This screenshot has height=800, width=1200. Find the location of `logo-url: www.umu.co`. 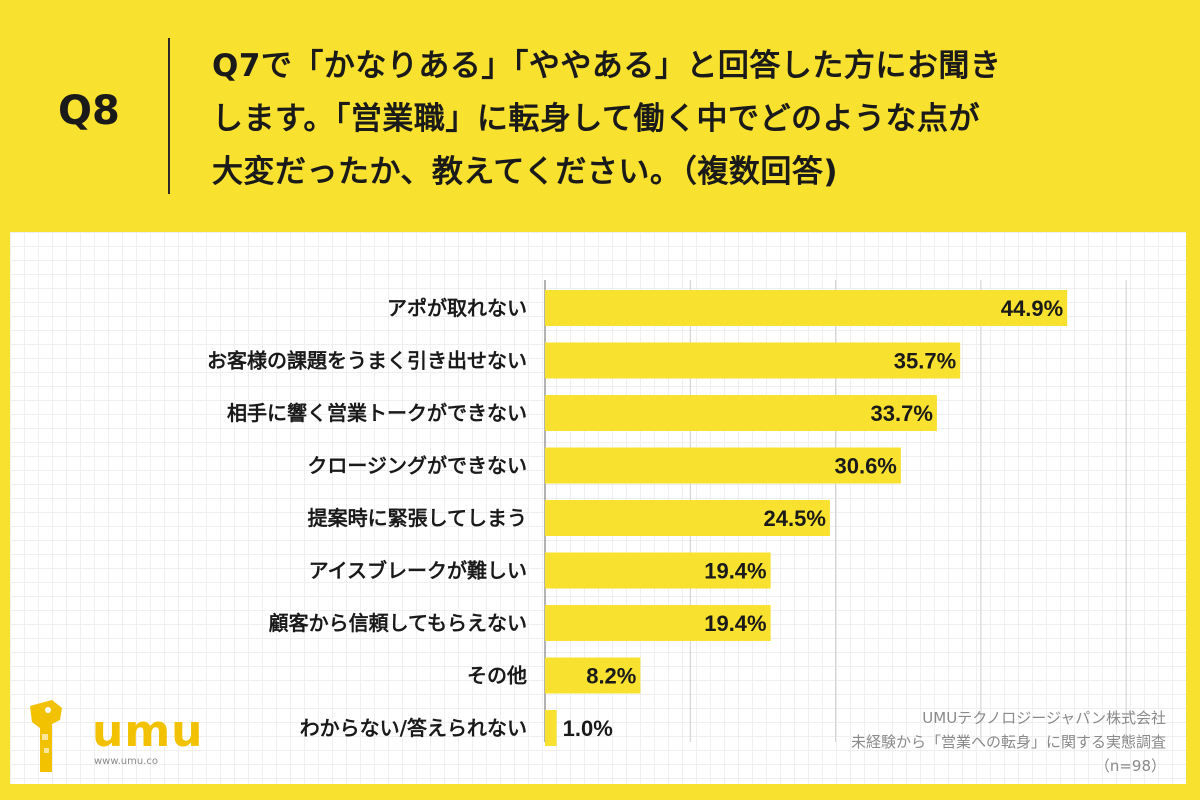

logo-url: www.umu.co is located at coordinates (126, 761).